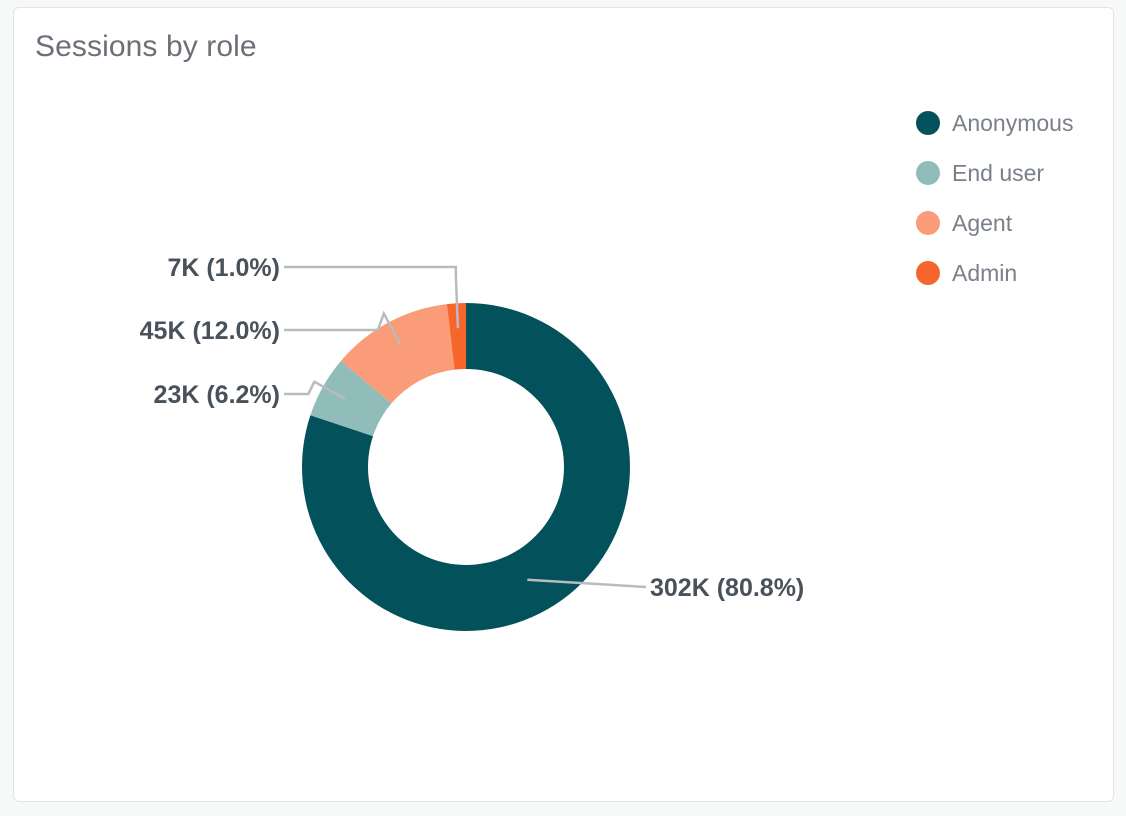  Describe the element at coordinates (398, 354) in the screenshot. I see `slice-agent` at that location.